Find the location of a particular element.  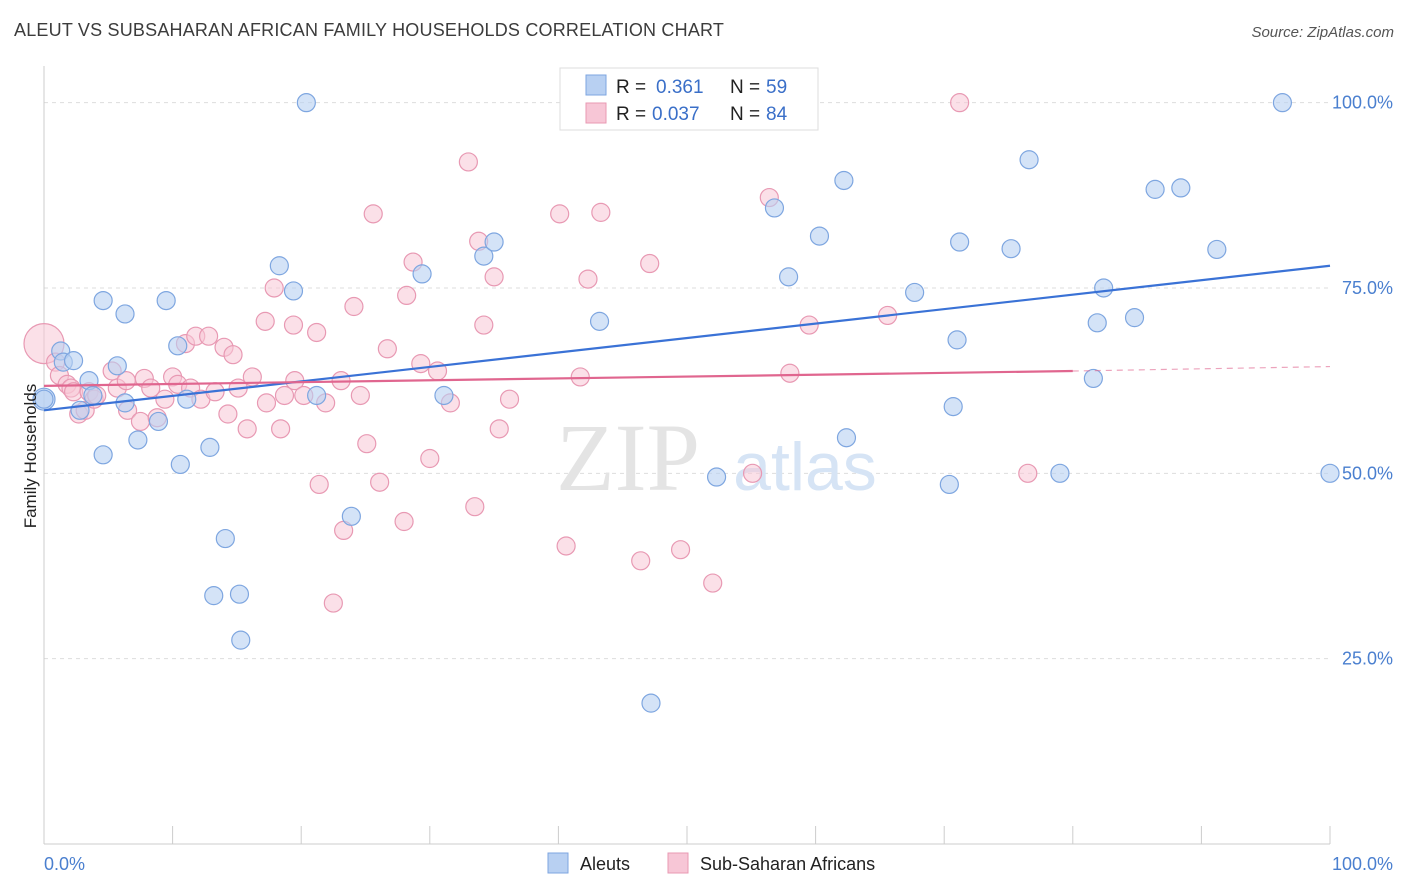

legend-r-label-aleuts: R = is located at coordinates (631, 87).